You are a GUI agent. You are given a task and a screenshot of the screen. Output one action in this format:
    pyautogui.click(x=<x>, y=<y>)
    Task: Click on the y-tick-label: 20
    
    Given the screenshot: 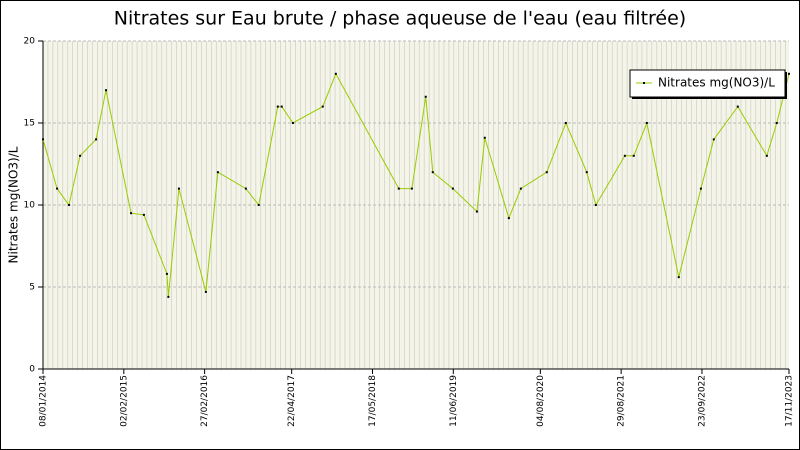 What is the action you would take?
    pyautogui.click(x=30, y=42)
    